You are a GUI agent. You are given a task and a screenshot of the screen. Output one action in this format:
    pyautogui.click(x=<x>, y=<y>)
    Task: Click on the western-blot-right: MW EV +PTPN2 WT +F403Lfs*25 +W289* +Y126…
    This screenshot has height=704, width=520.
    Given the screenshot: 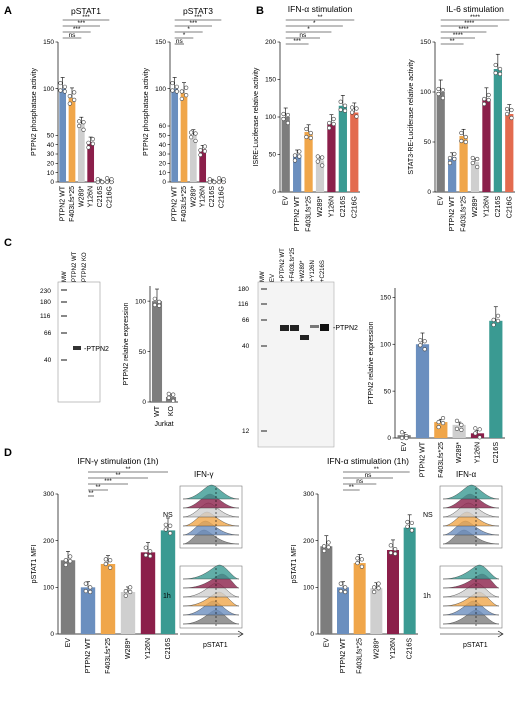 What is the action you would take?
    pyautogui.click(x=298, y=347)
    